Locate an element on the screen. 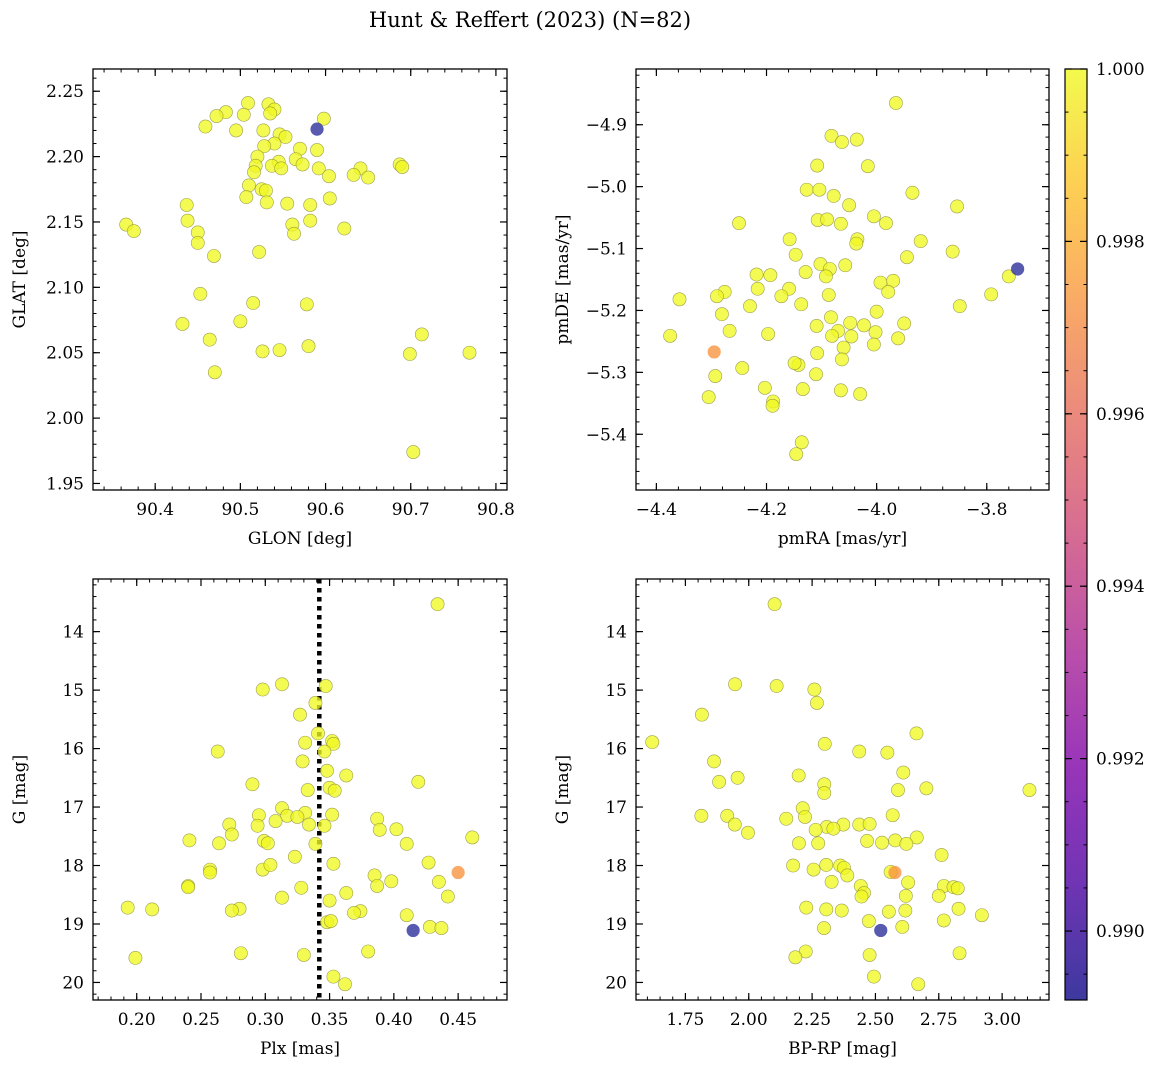 The width and height of the screenshot is (1161, 1068). y-tick-label: 20 is located at coordinates (616, 983).